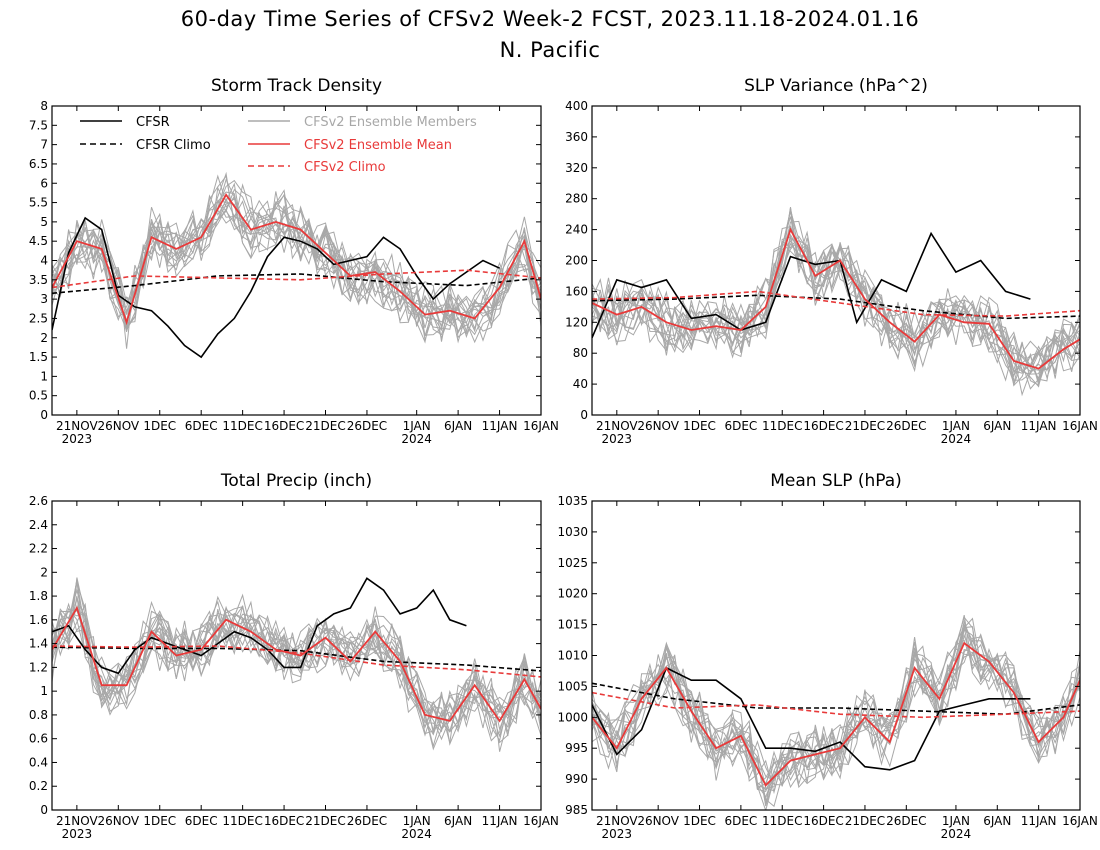 This screenshot has width=1100, height=850. What do you see at coordinates (159, 426) in the screenshot?
I see `x-tick-label: 1DEC` at bounding box center [159, 426].